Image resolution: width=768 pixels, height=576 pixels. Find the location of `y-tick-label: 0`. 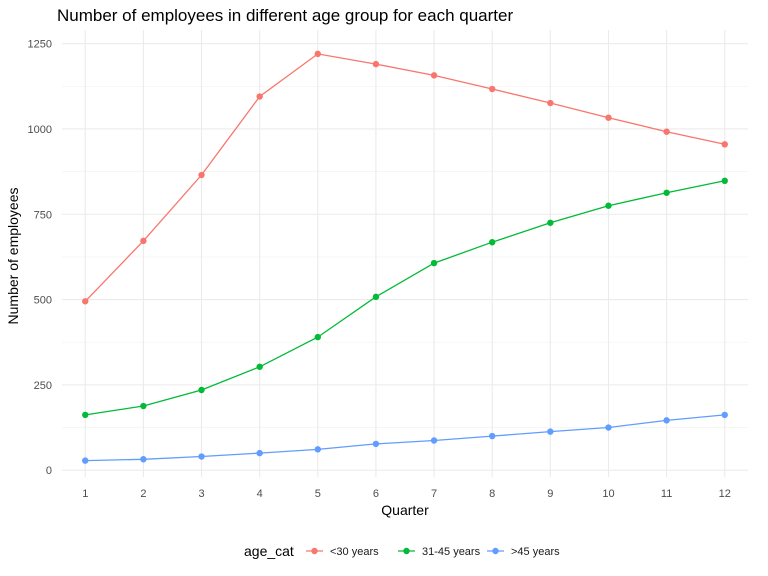

y-tick-label: 0 is located at coordinates (49, 471).